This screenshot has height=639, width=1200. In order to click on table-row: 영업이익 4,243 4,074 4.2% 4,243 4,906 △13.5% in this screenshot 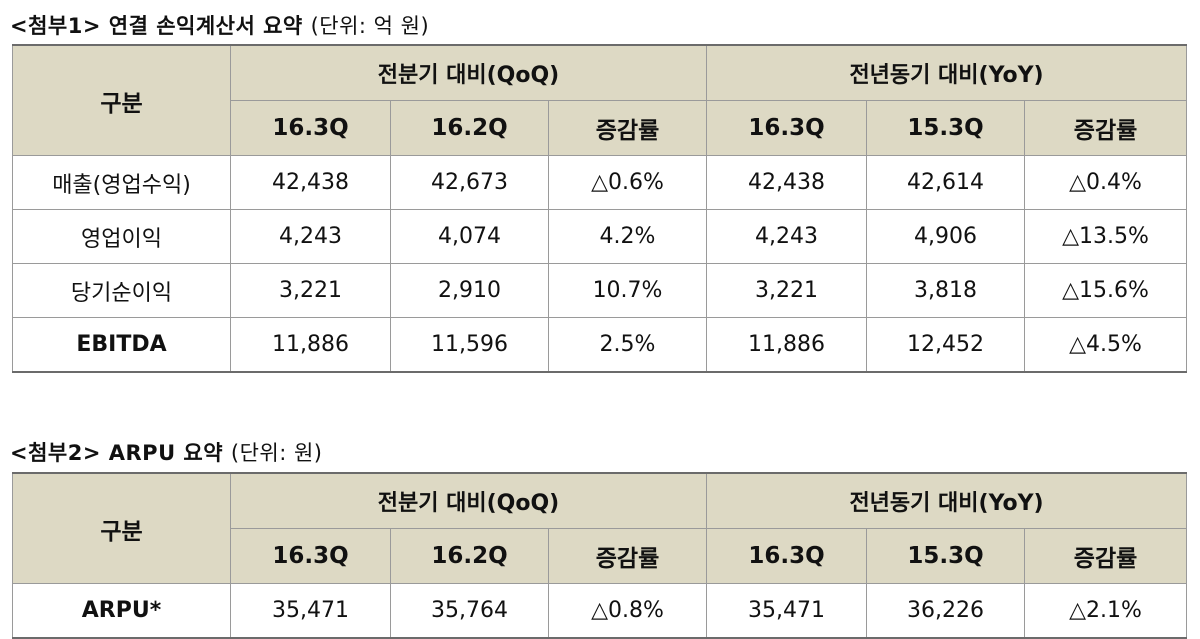, I will do `click(600, 236)`.